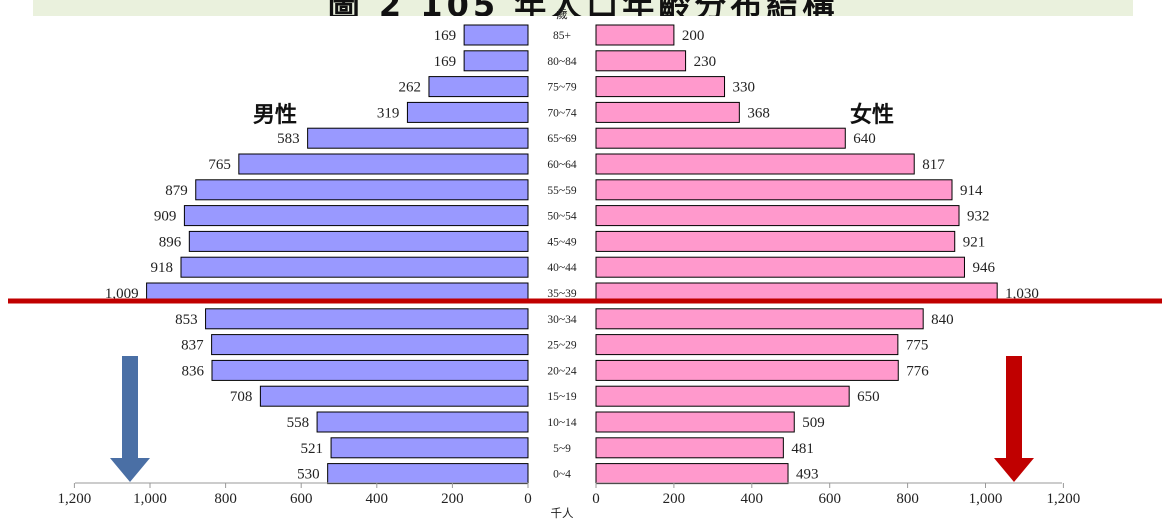 The height and width of the screenshot is (519, 1164). I want to click on male-value-label: 853, so click(186, 320).